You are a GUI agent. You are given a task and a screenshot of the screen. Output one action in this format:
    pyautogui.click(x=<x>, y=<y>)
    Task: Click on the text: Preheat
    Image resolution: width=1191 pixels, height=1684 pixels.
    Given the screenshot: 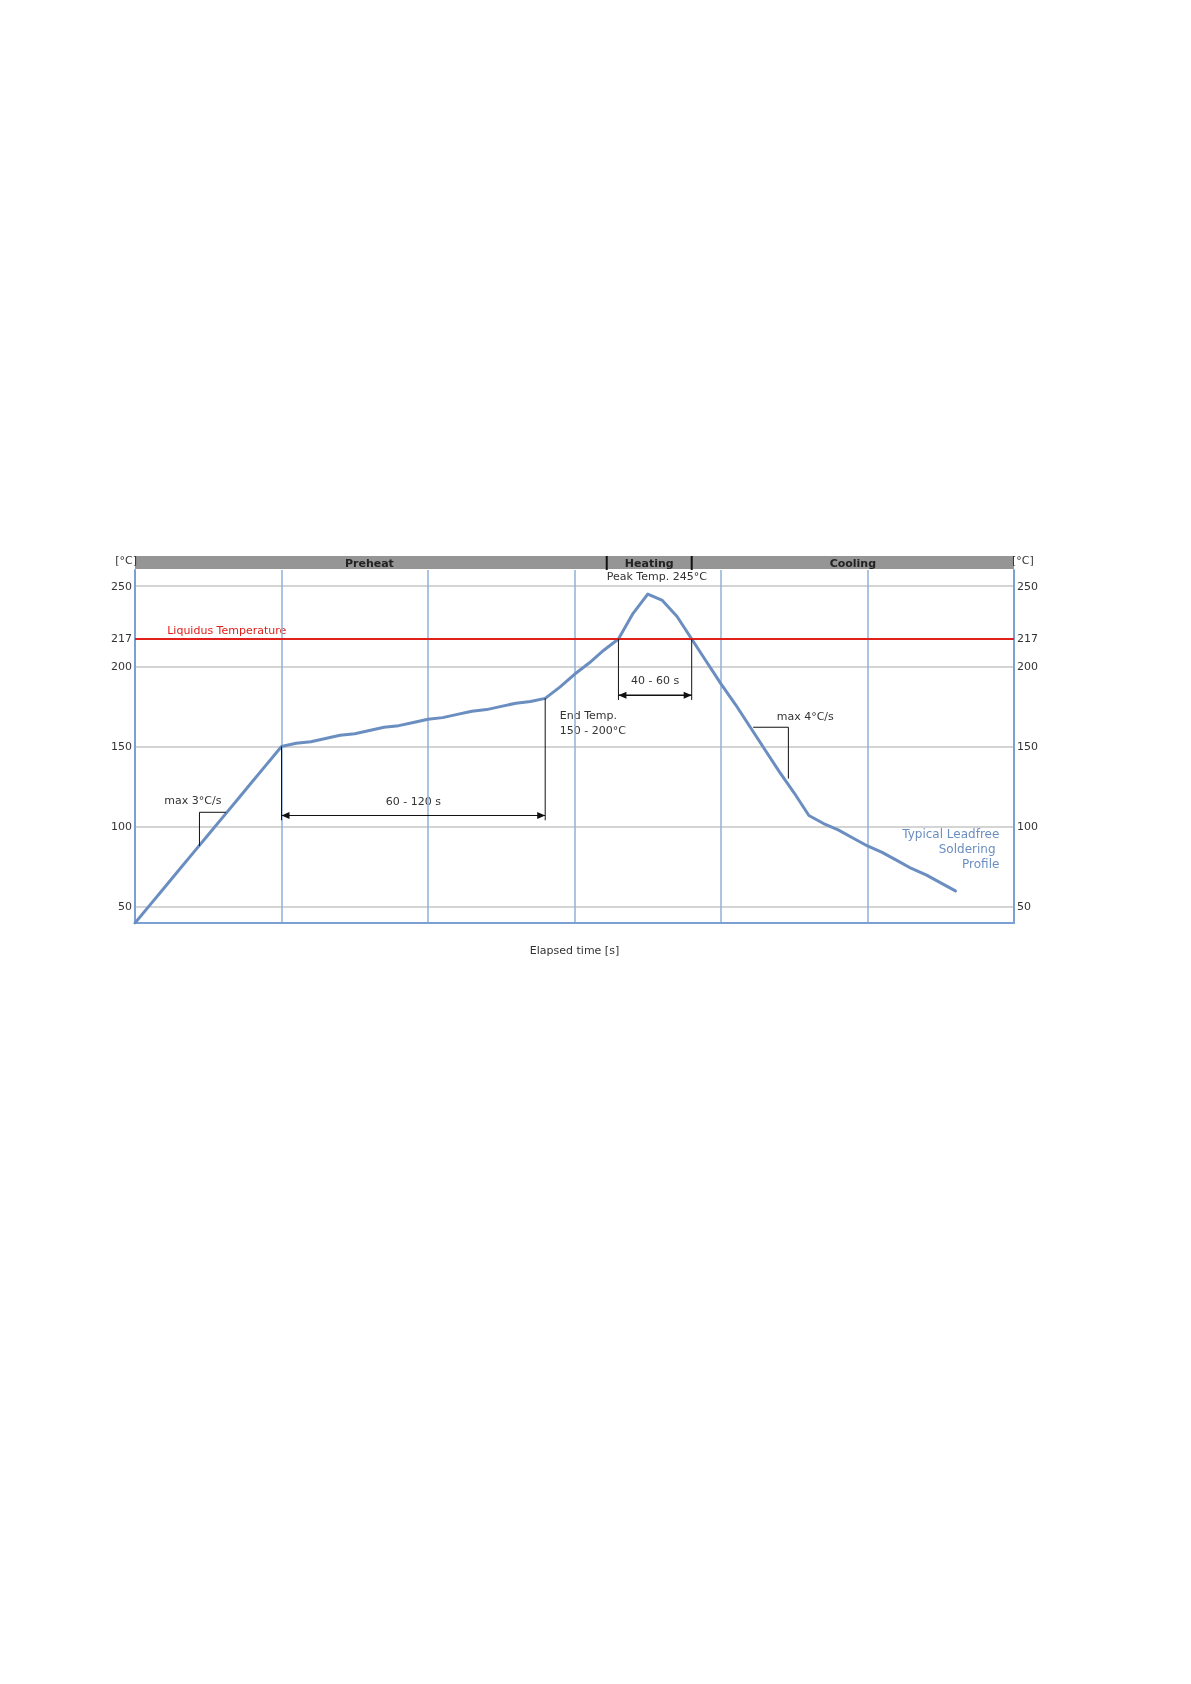 What is the action you would take?
    pyautogui.click(x=369, y=563)
    